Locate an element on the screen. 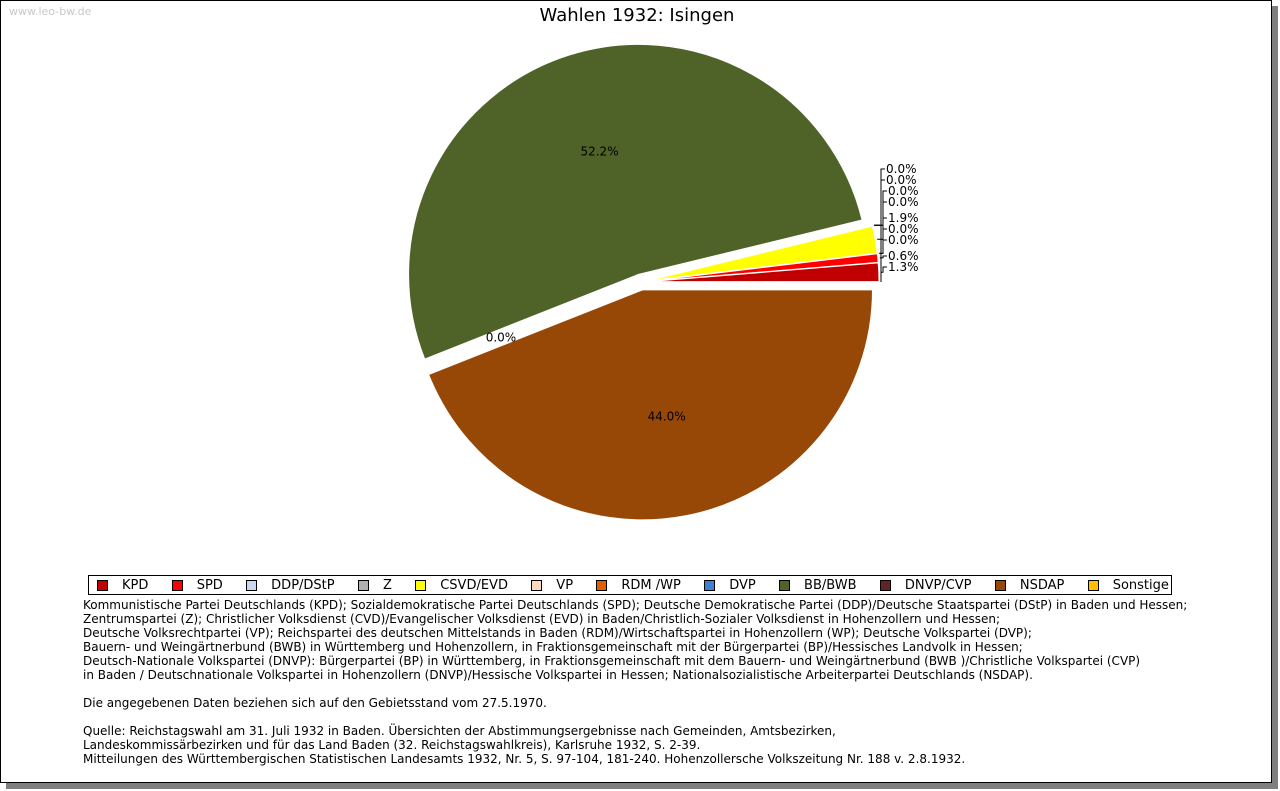  legend-label: RDM /WP is located at coordinates (651, 585).